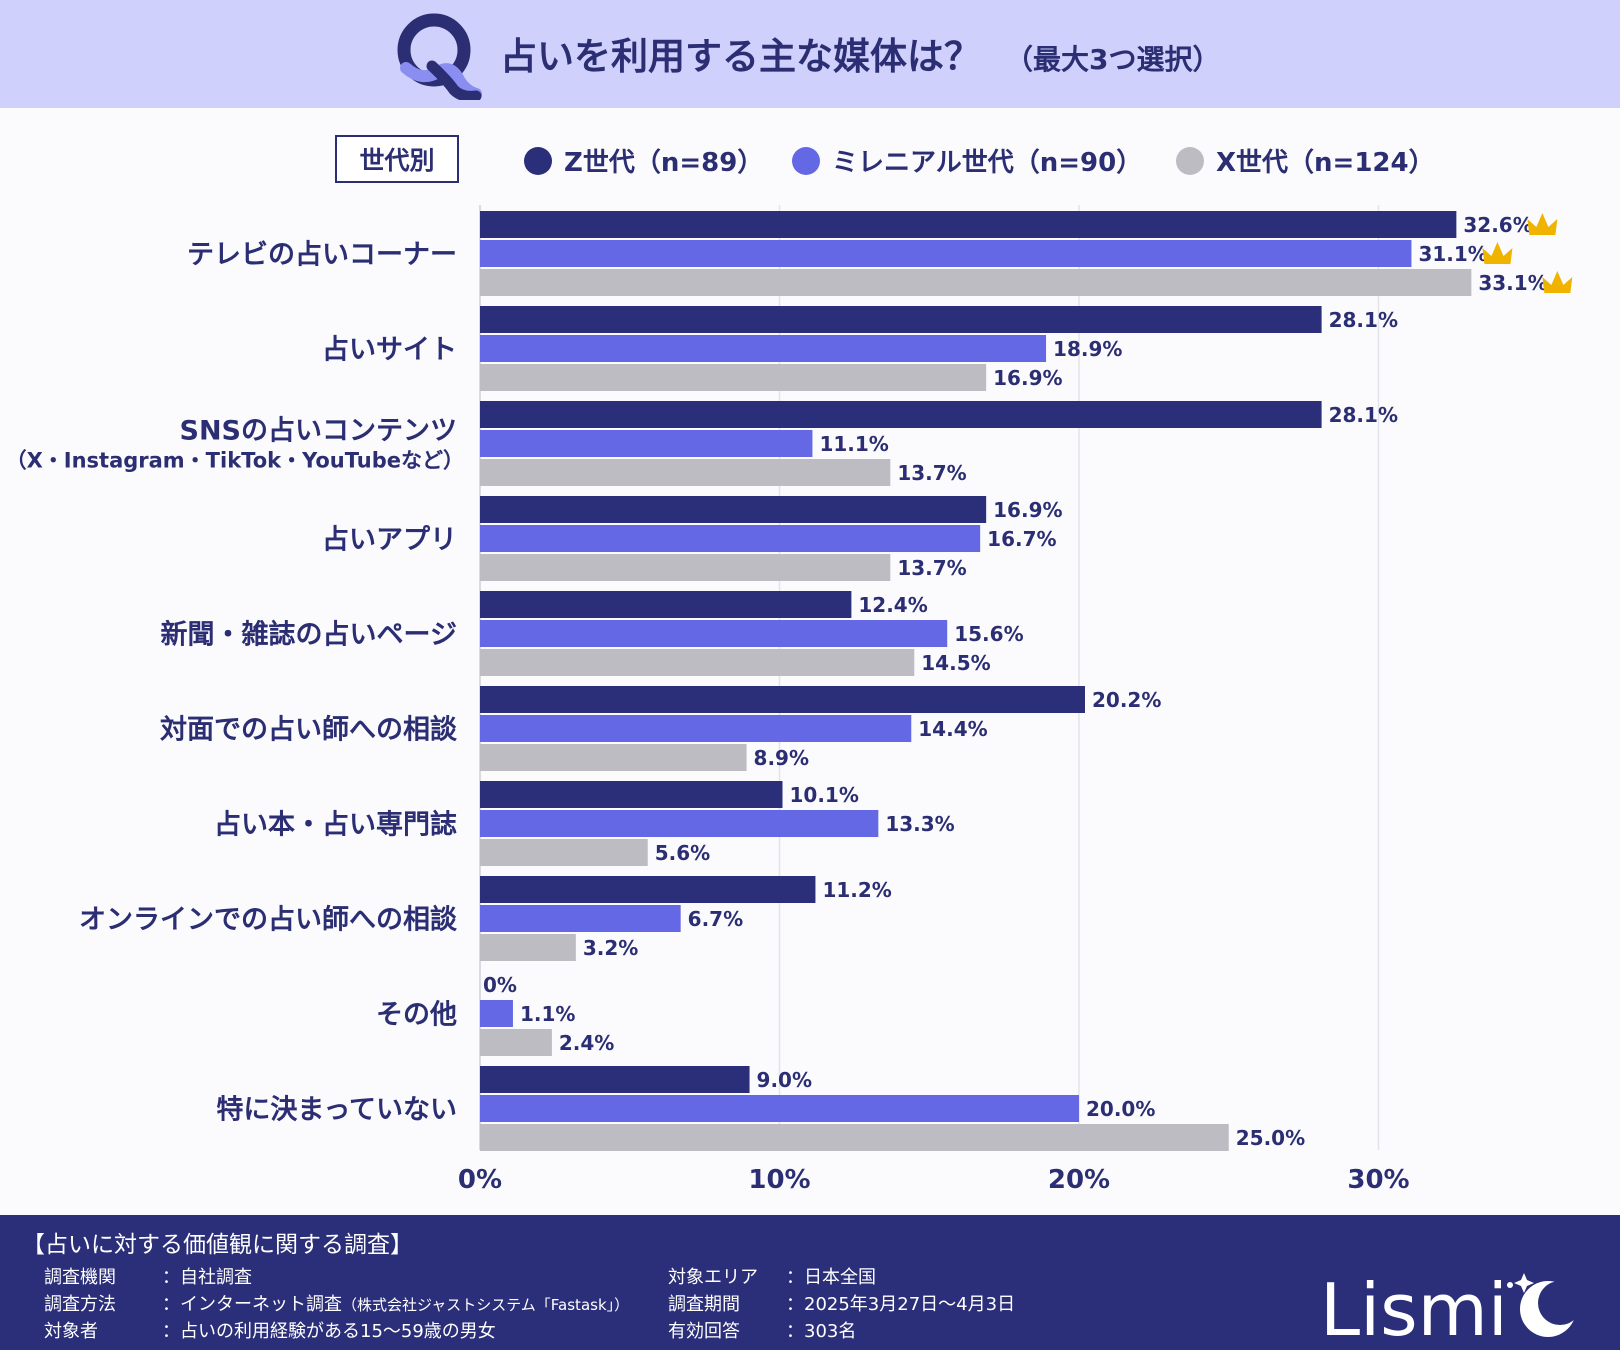  What do you see at coordinates (1126, 700) in the screenshot?
I see `data-label: 20.2%` at bounding box center [1126, 700].